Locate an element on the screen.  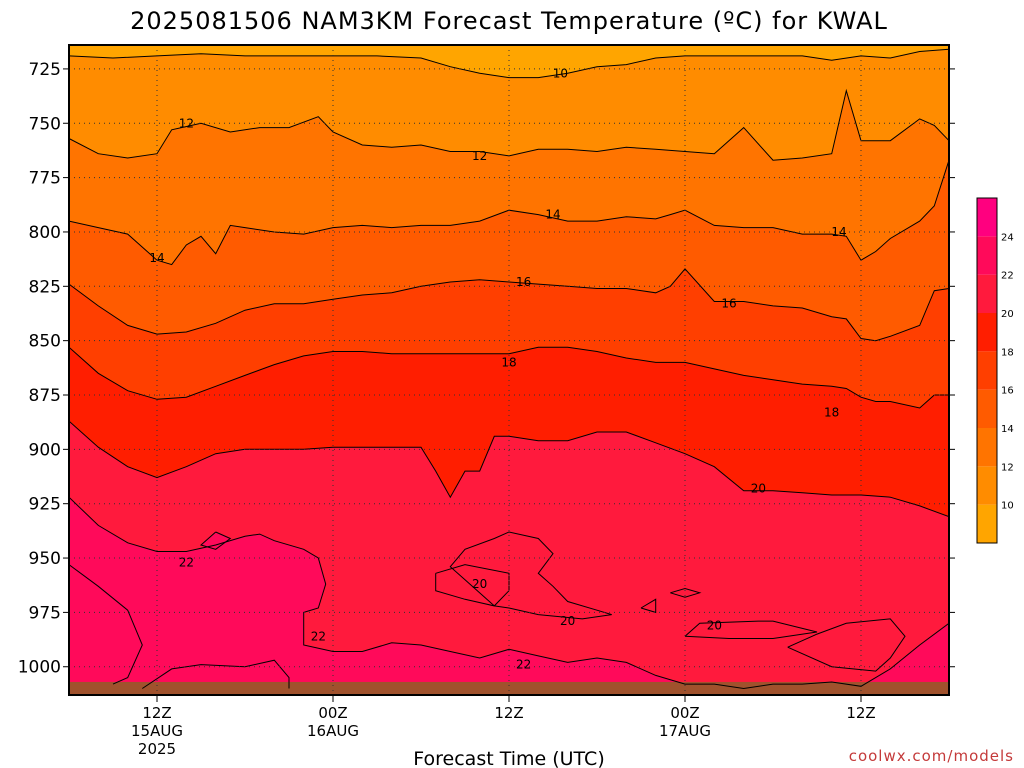
colorbar: 10 12 14 16 18 20 22 24 is located at coordinates (995, 370).